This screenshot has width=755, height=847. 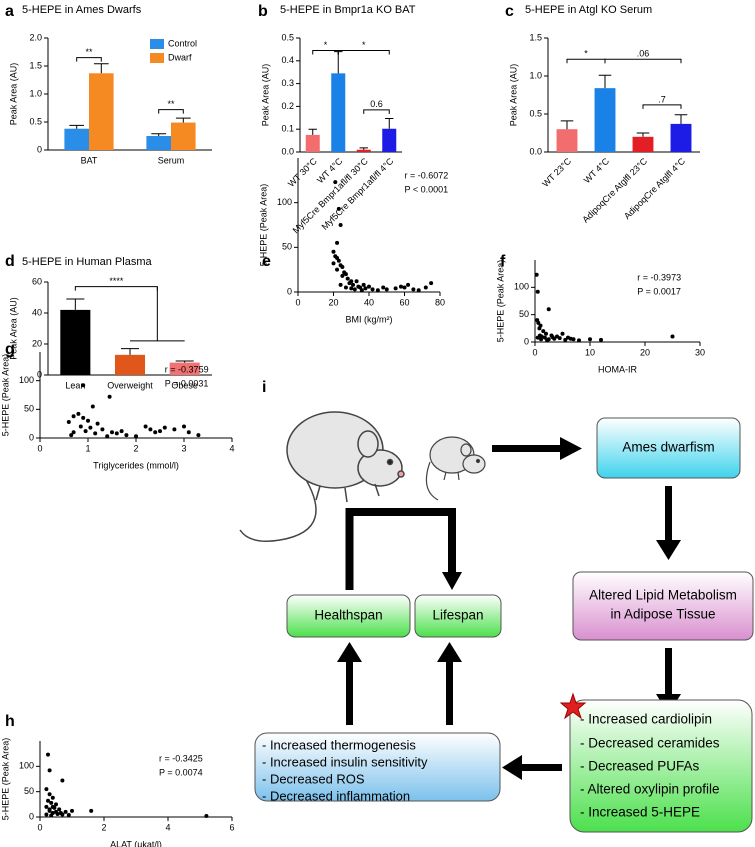 What do you see at coordinates (89, 52) in the screenshot?
I see `annotation: **` at bounding box center [89, 52].